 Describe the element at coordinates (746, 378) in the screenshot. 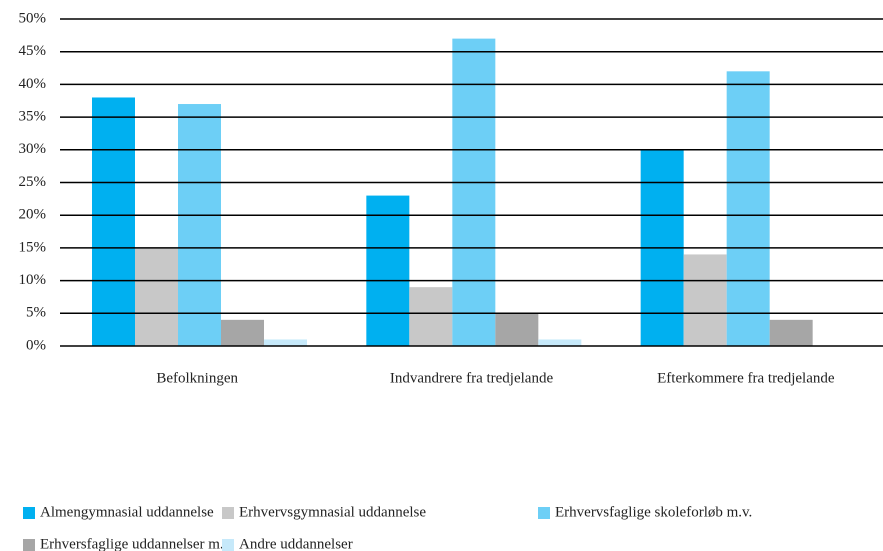

I see `x-tick-label: Efterkommere fra tredjelande` at that location.